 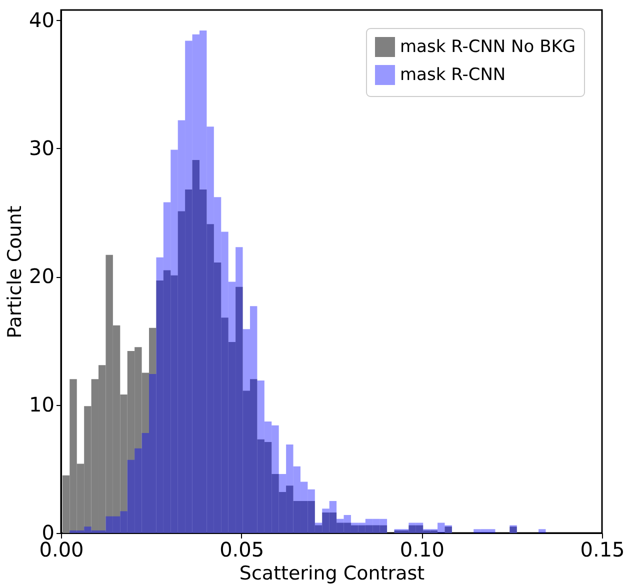 I want to click on y-tick-label: 20, so click(x=41, y=276).